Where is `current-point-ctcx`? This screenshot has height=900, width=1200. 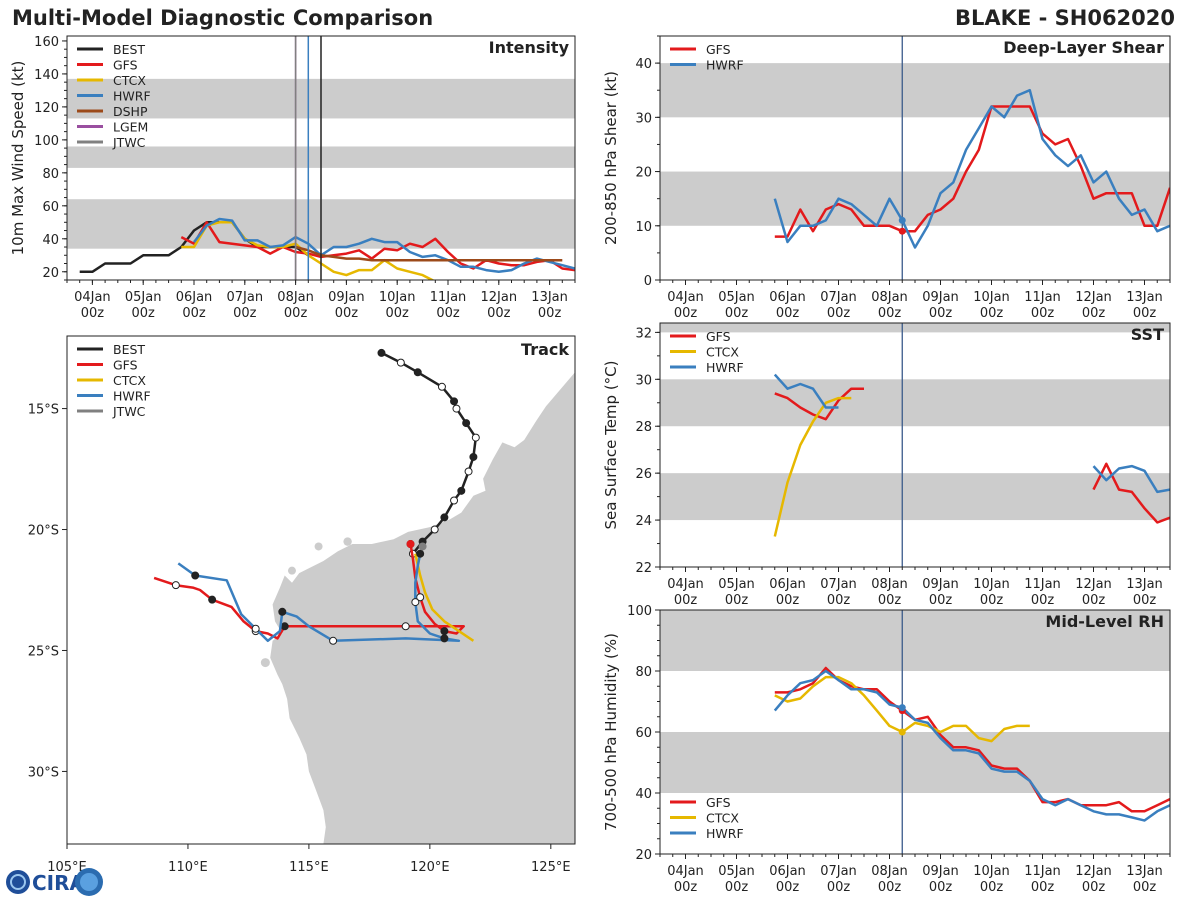
current-point-ctcx is located at coordinates (902, 732).